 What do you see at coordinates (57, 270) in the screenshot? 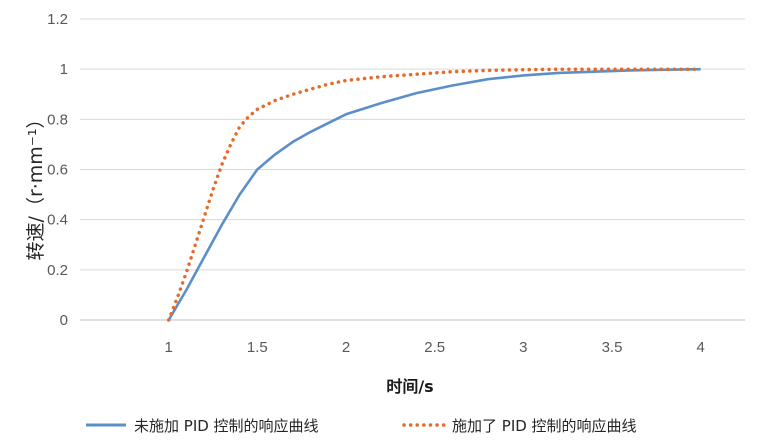
I see `y-tick-label: 0.2` at bounding box center [57, 270].